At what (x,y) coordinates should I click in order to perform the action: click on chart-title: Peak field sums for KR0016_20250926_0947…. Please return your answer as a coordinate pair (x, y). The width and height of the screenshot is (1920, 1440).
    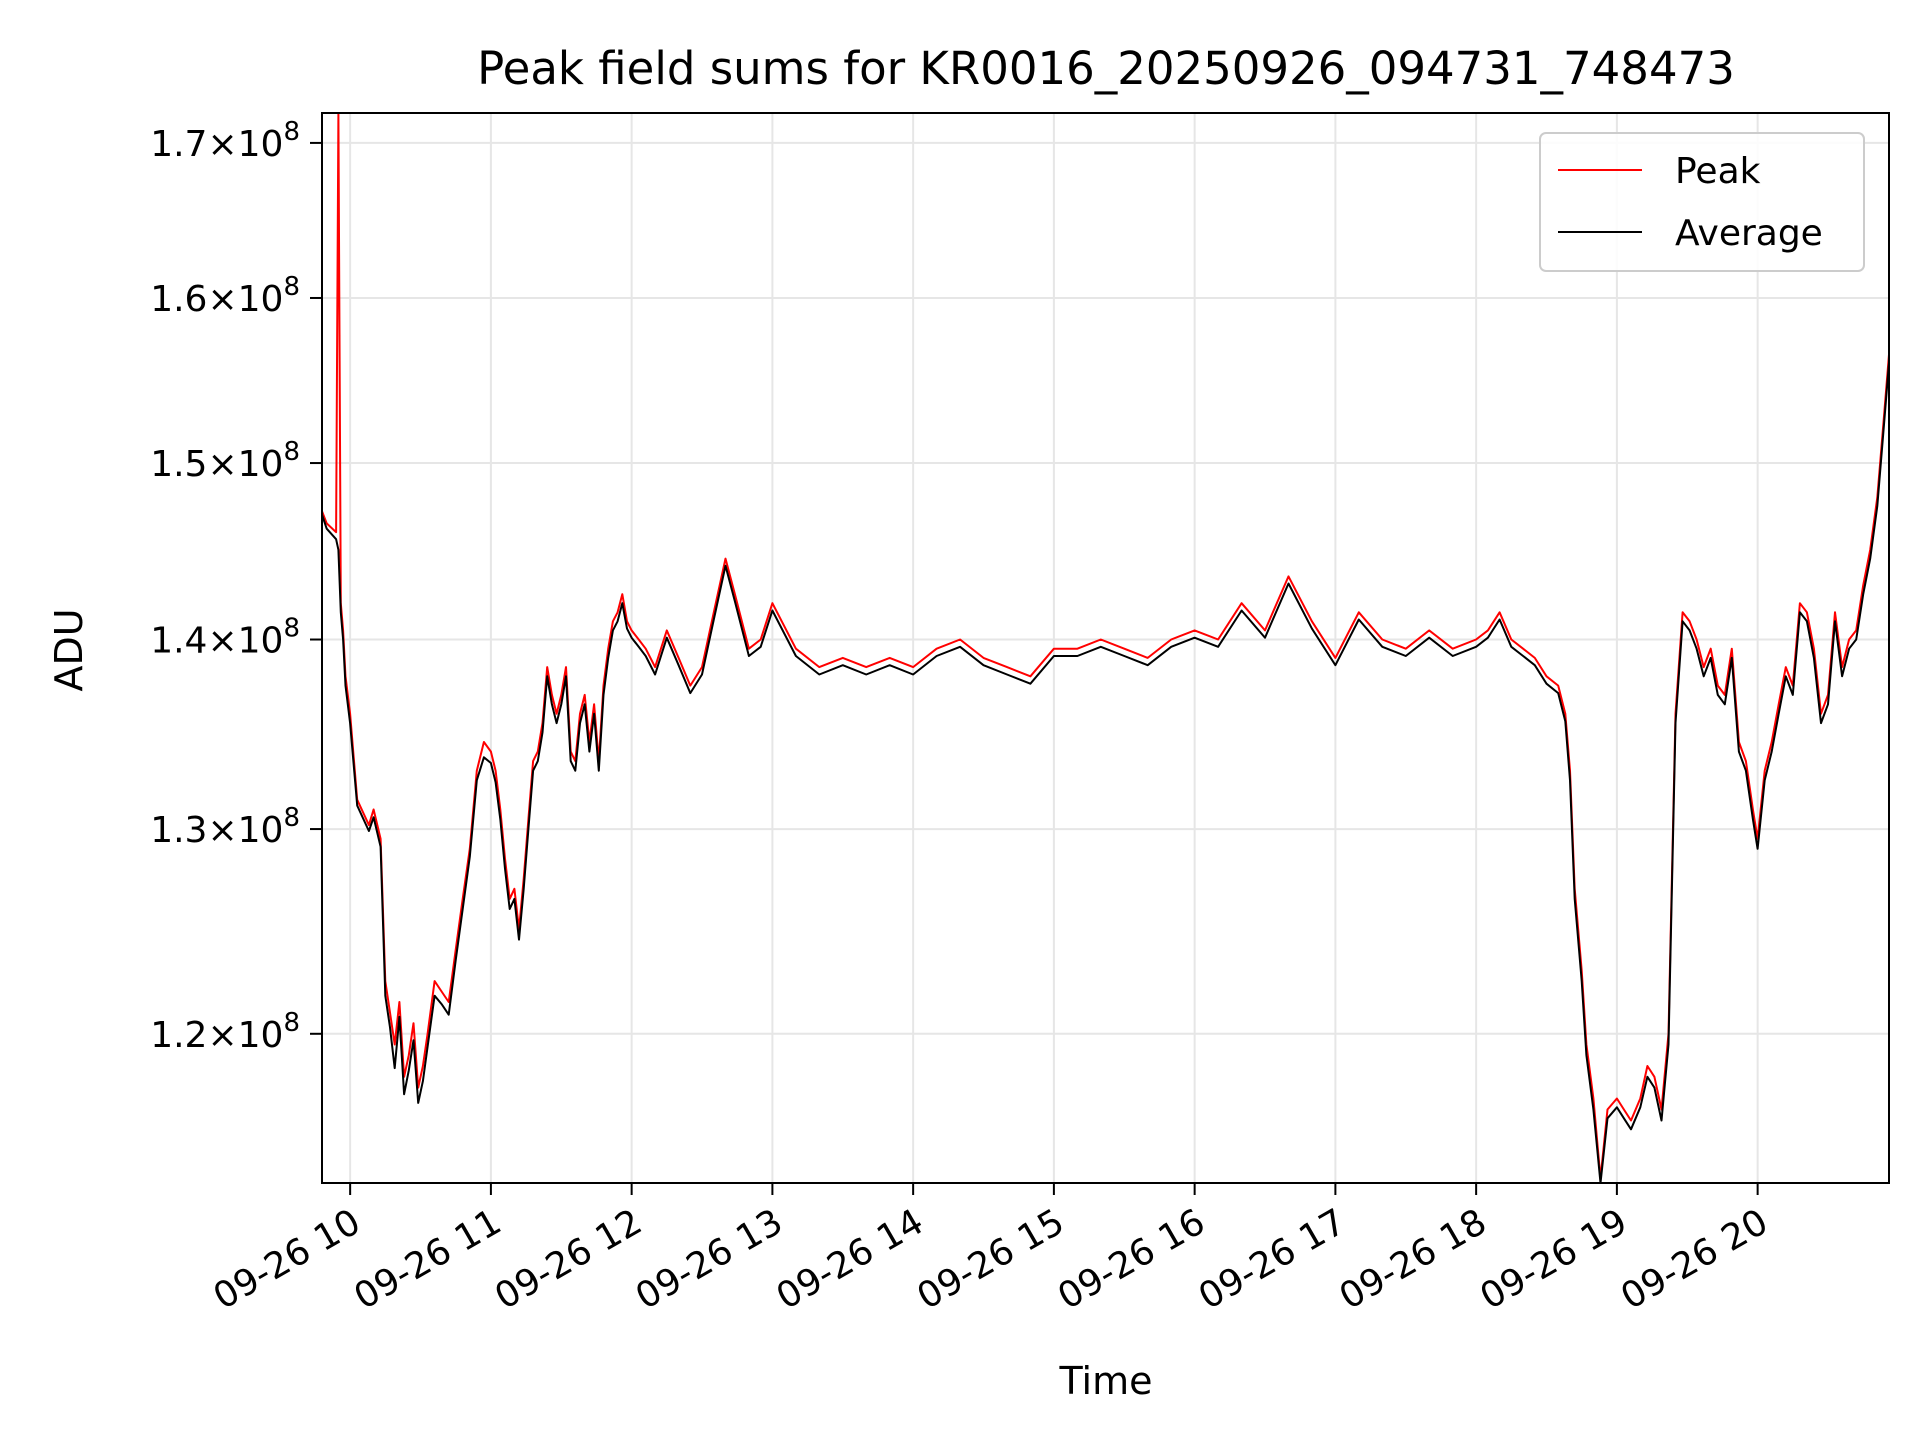
    Looking at the image, I should click on (1106, 68).